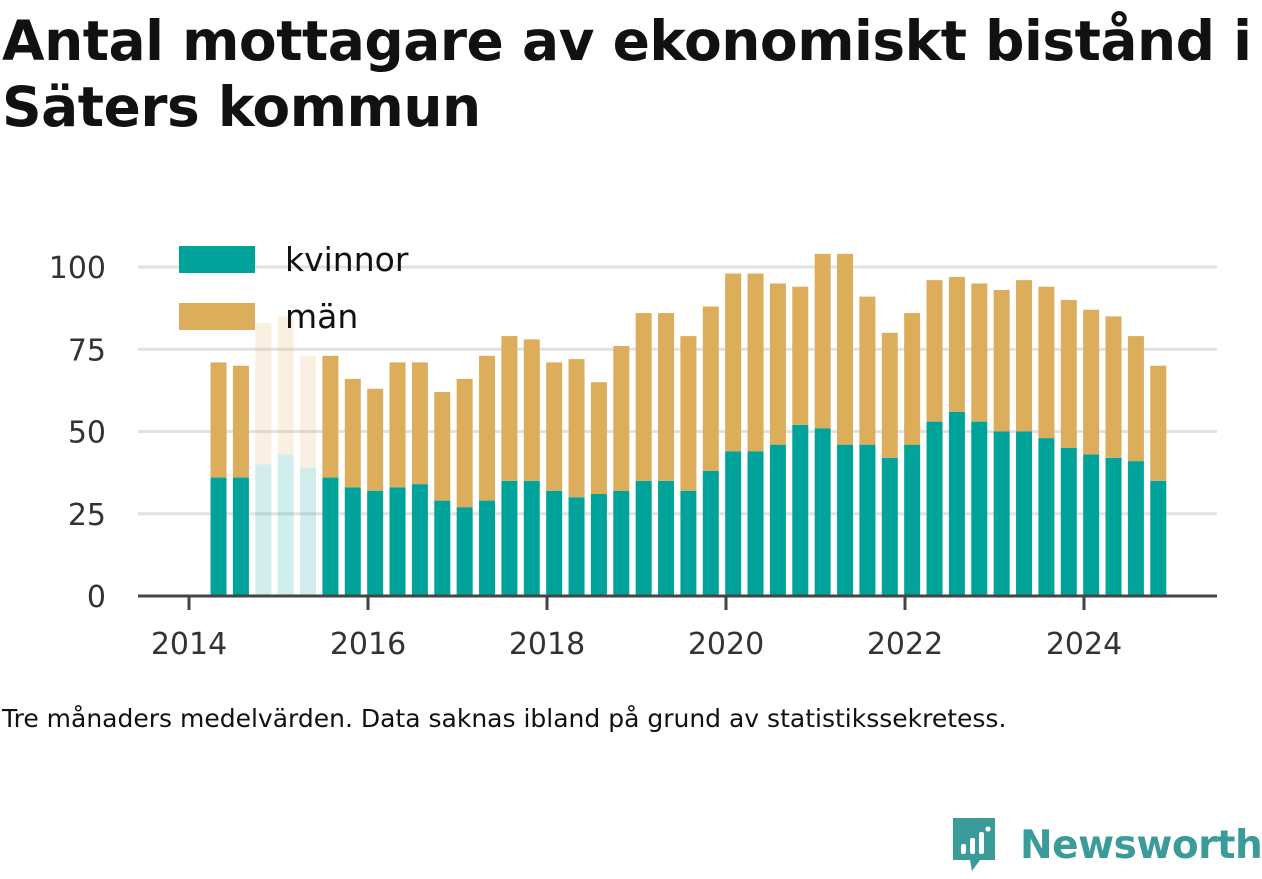 This screenshot has width=1262, height=879. Describe the element at coordinates (1084, 644) in the screenshot. I see `x-tick-label: 2024` at that location.